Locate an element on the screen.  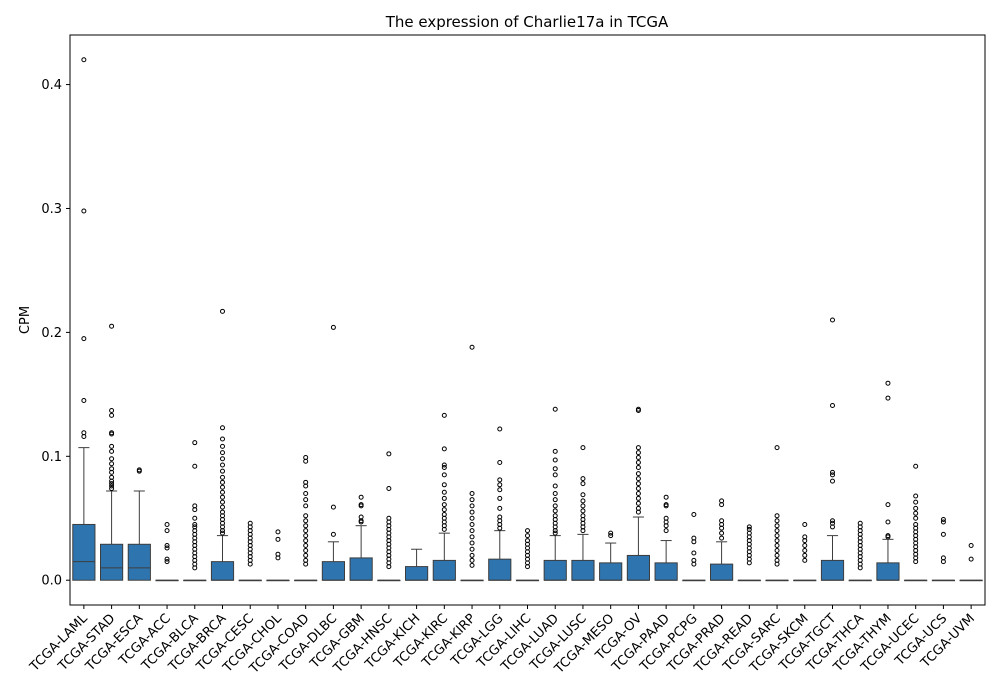
y-tick-label: 0.3 is located at coordinates (51, 209).